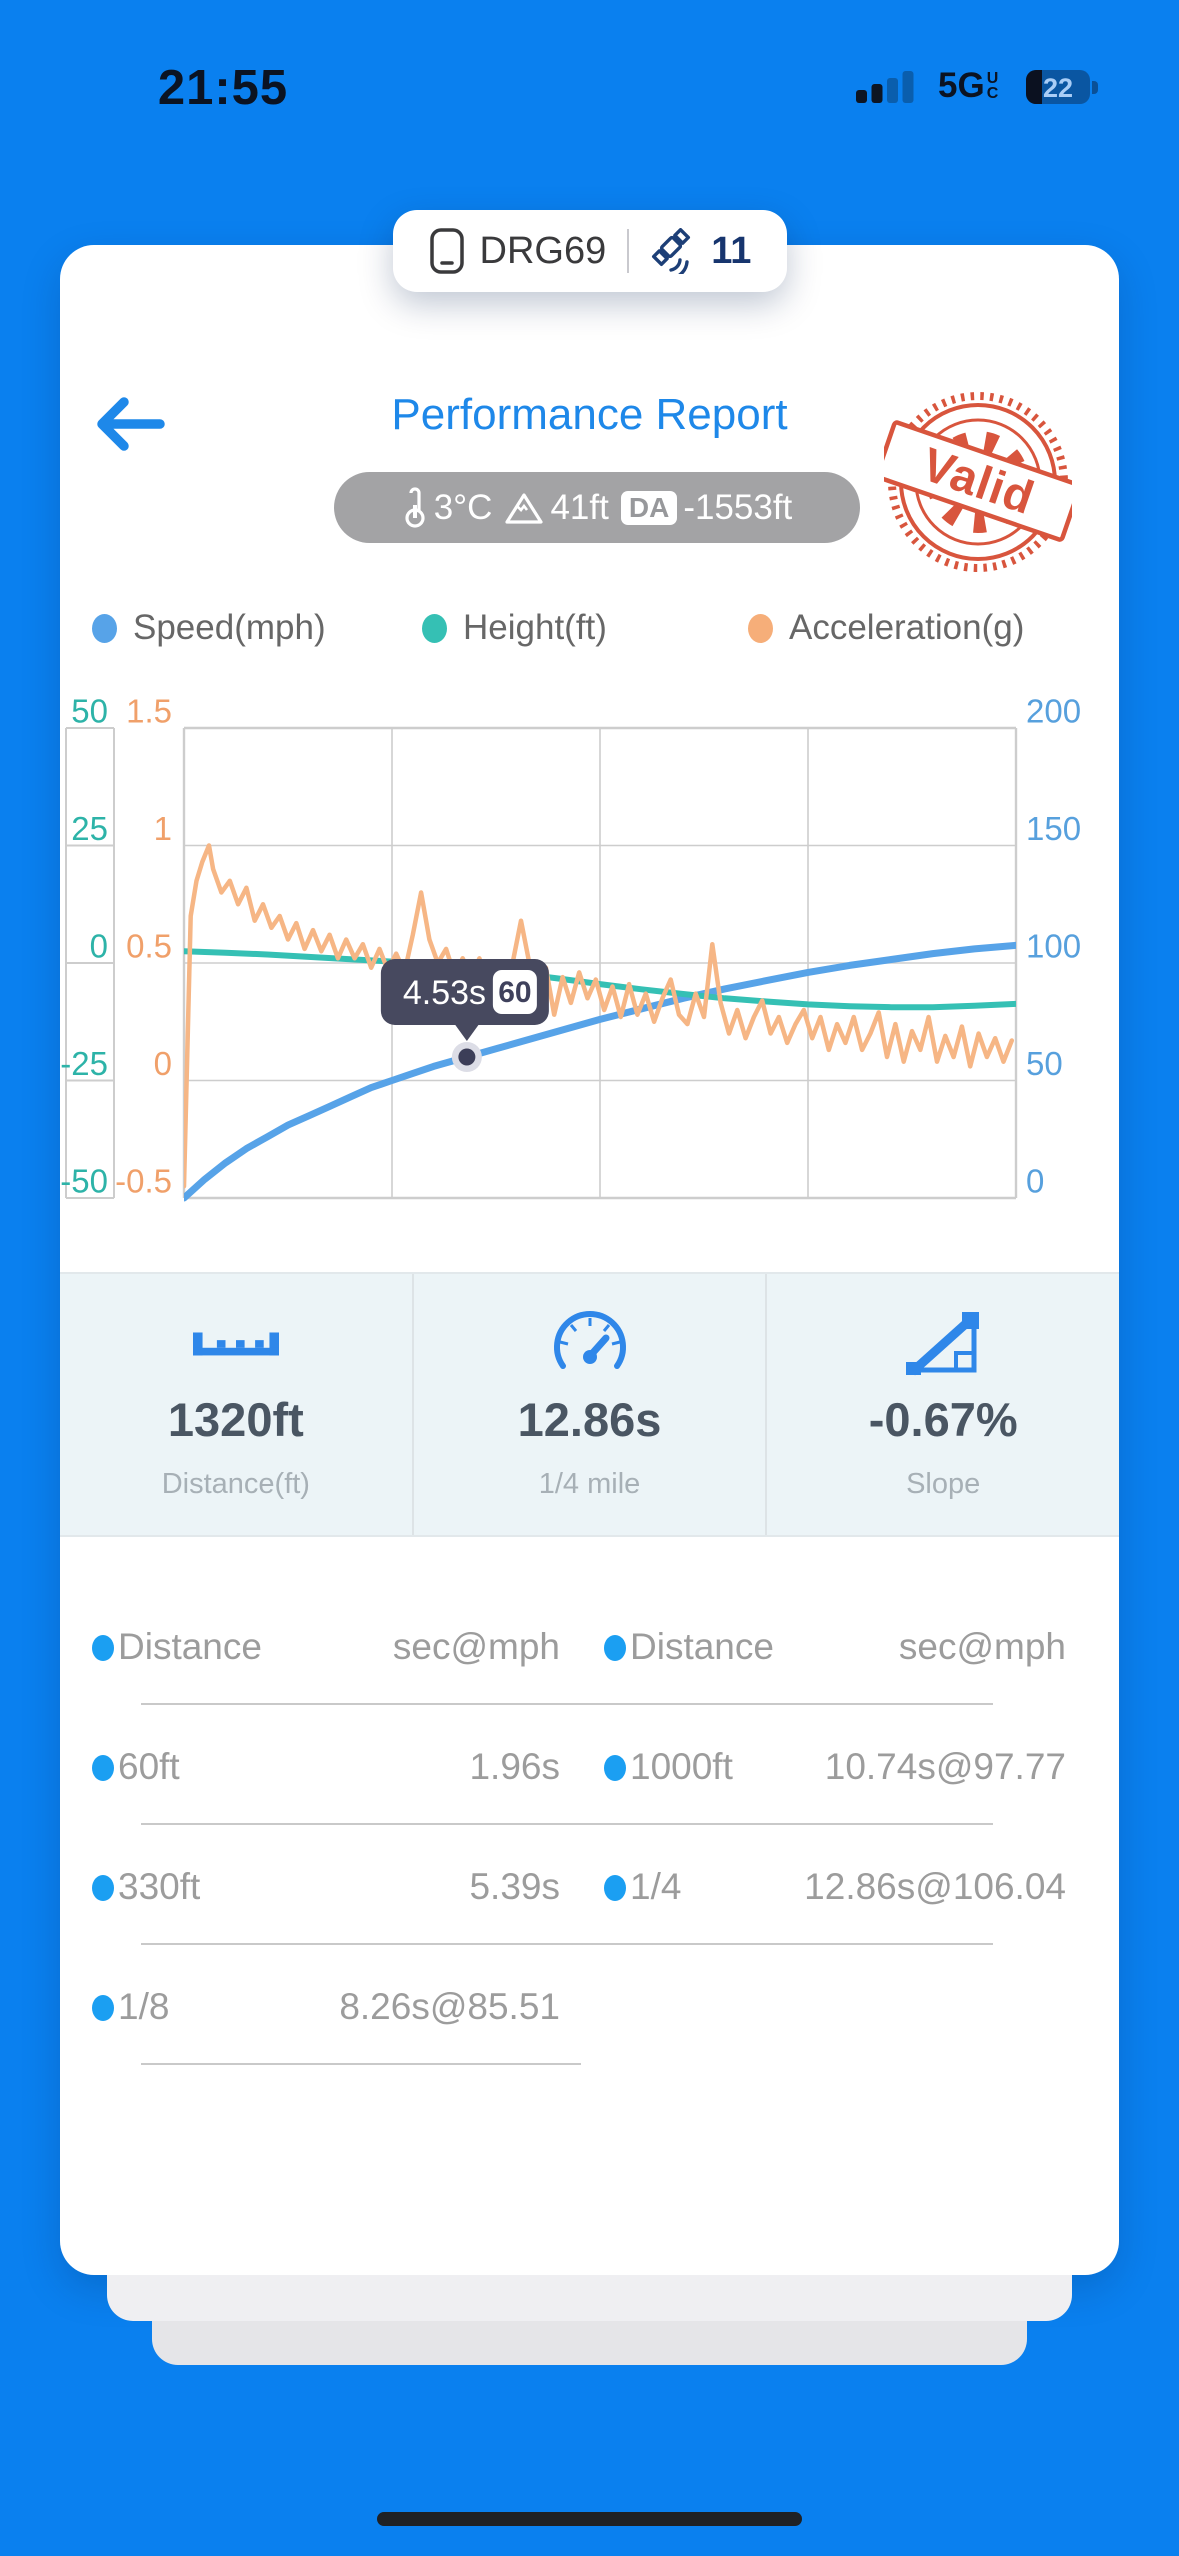  Describe the element at coordinates (945, 1766) in the screenshot. I see `cell-result: 10.74s@97.77` at that location.